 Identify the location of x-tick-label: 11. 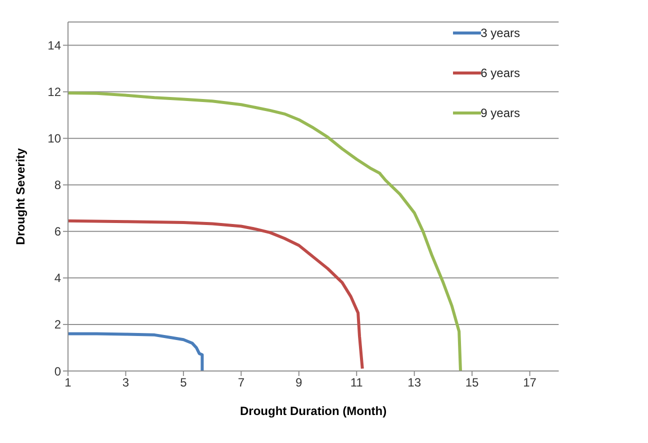
(357, 383).